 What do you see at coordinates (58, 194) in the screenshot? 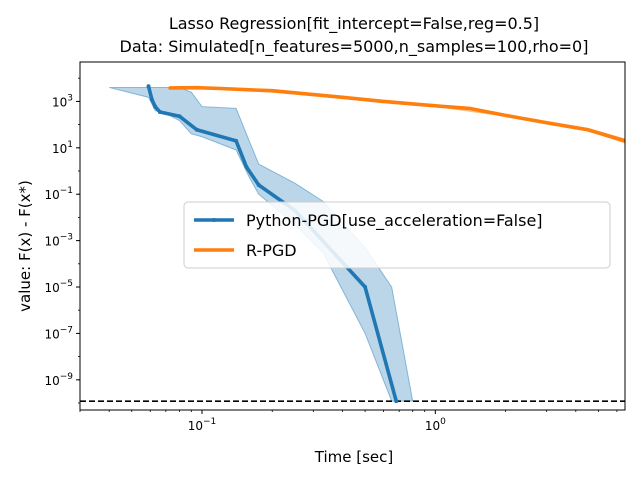
I see `y-tick-label-3: 10⁻¹` at bounding box center [58, 194].